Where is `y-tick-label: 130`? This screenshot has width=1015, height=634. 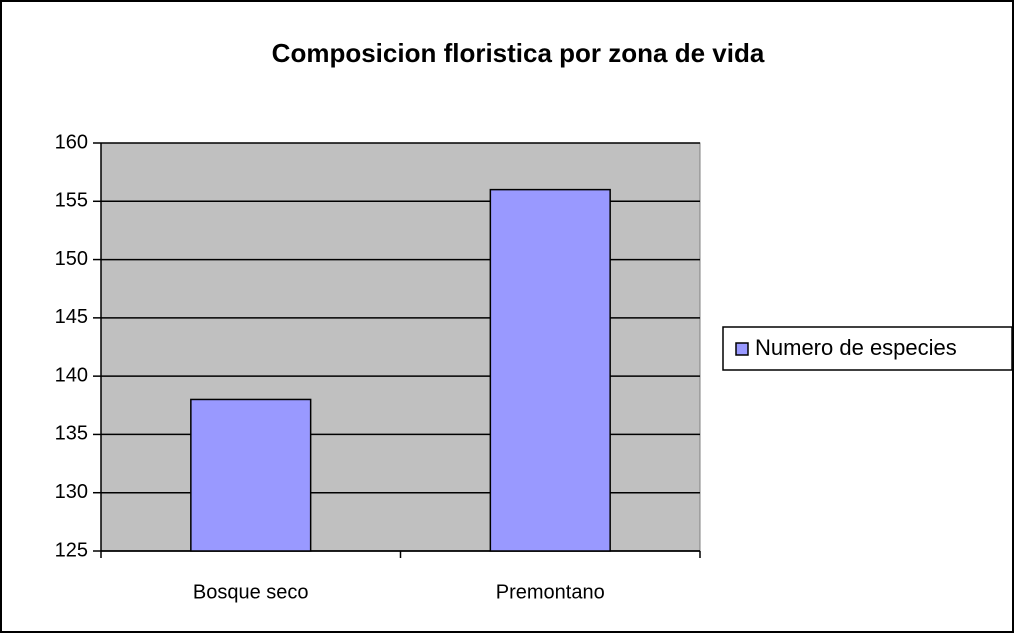
y-tick-label: 130 is located at coordinates (71, 492).